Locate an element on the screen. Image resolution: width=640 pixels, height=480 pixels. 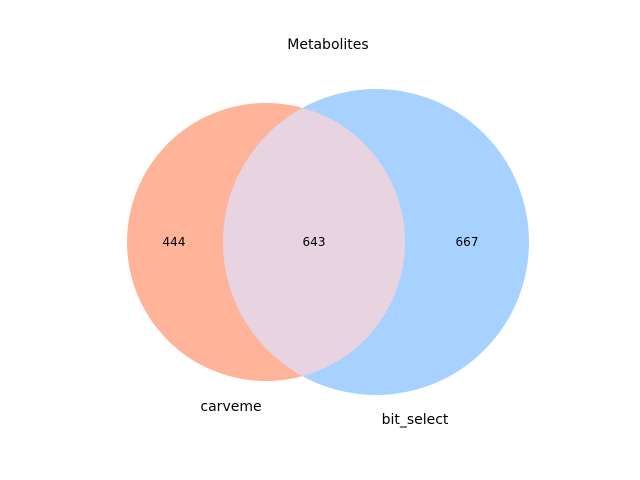
set-label-bit-select: bit_select is located at coordinates (415, 420).